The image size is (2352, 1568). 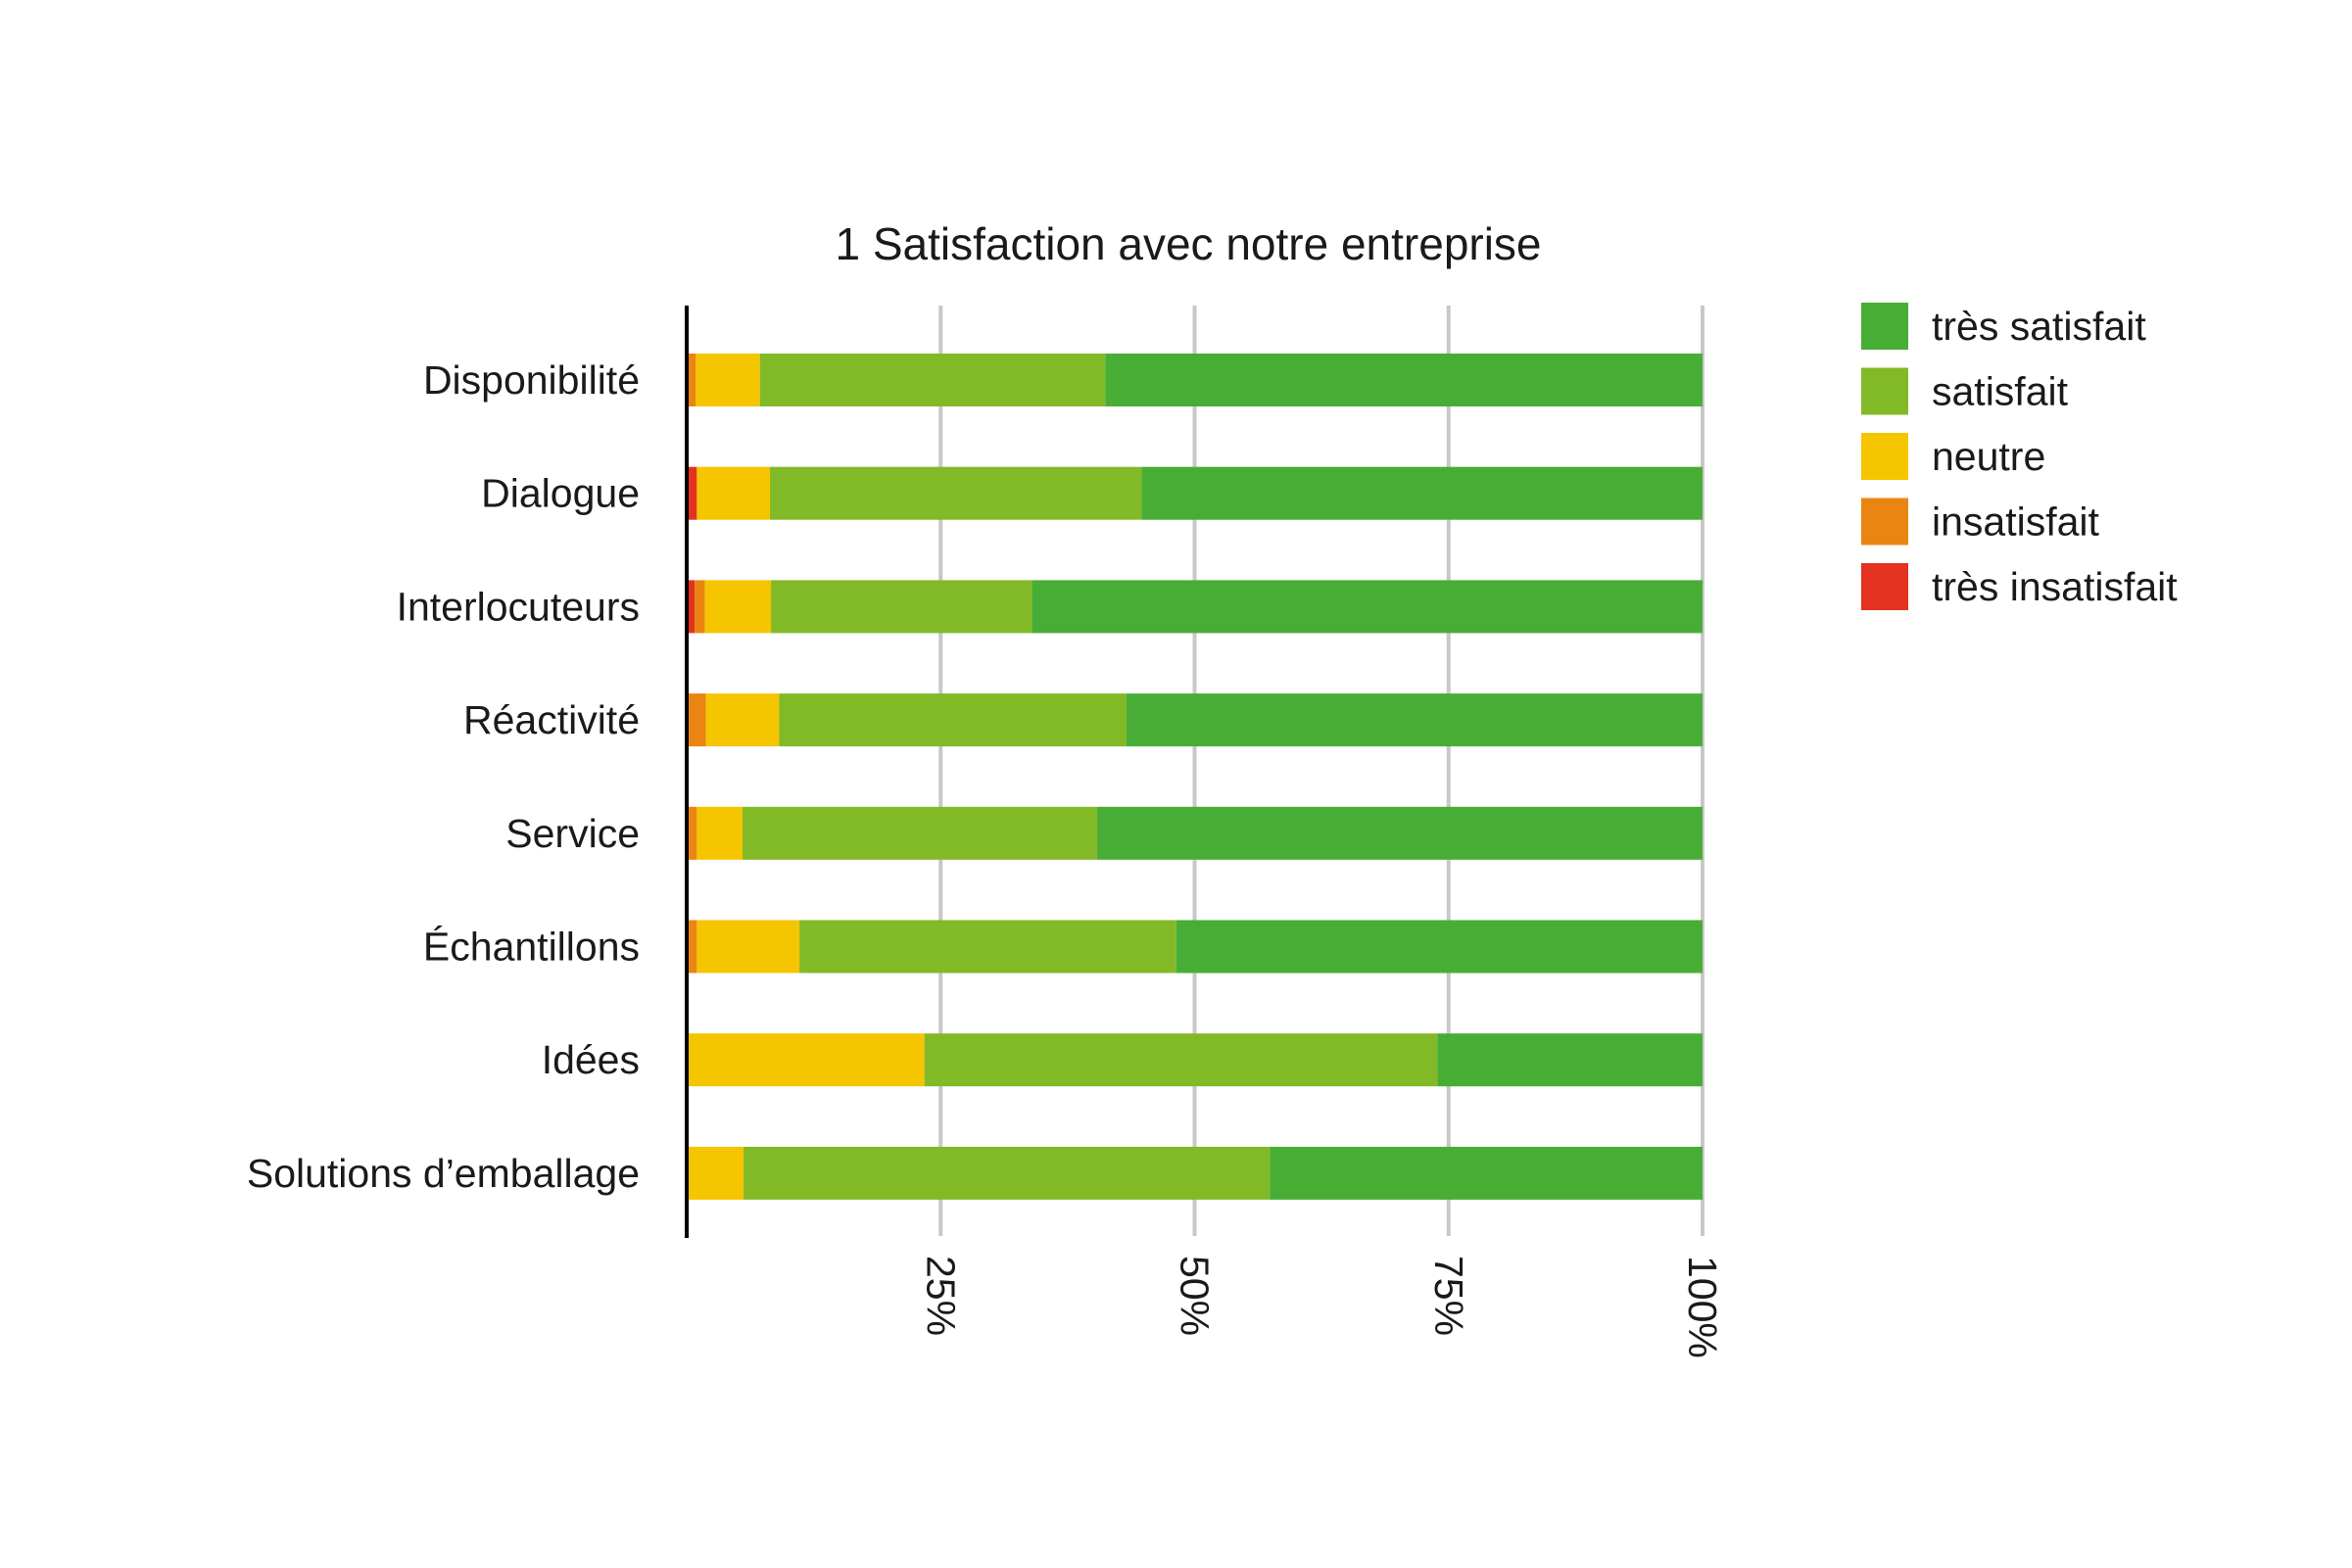 What do you see at coordinates (2000, 392) in the screenshot?
I see `legend-label-satisfait: satisfait` at bounding box center [2000, 392].